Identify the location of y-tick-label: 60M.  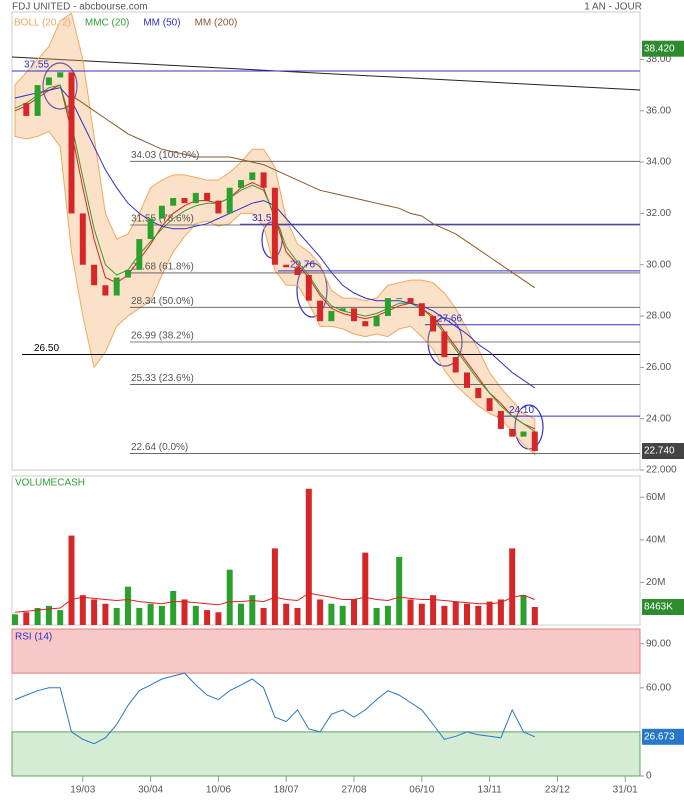
(655, 497).